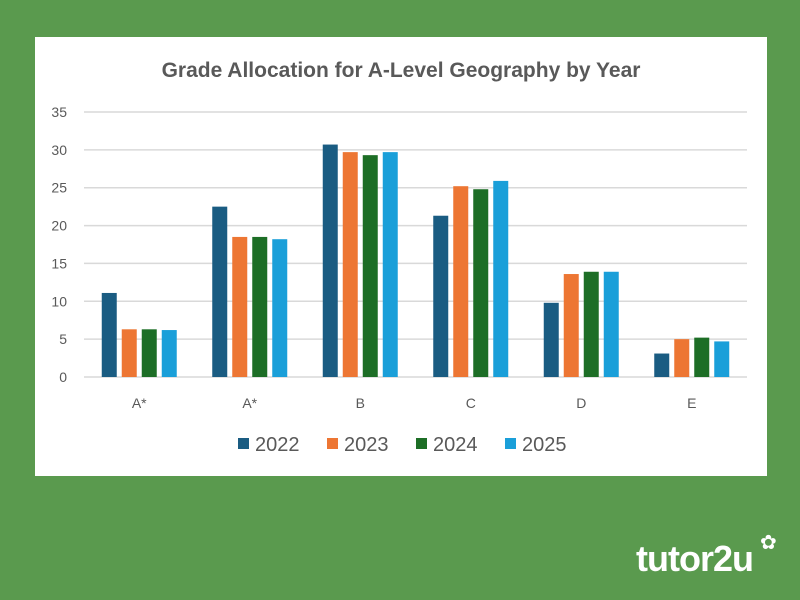 The image size is (800, 600). I want to click on y-tick-label: 25, so click(59, 188).